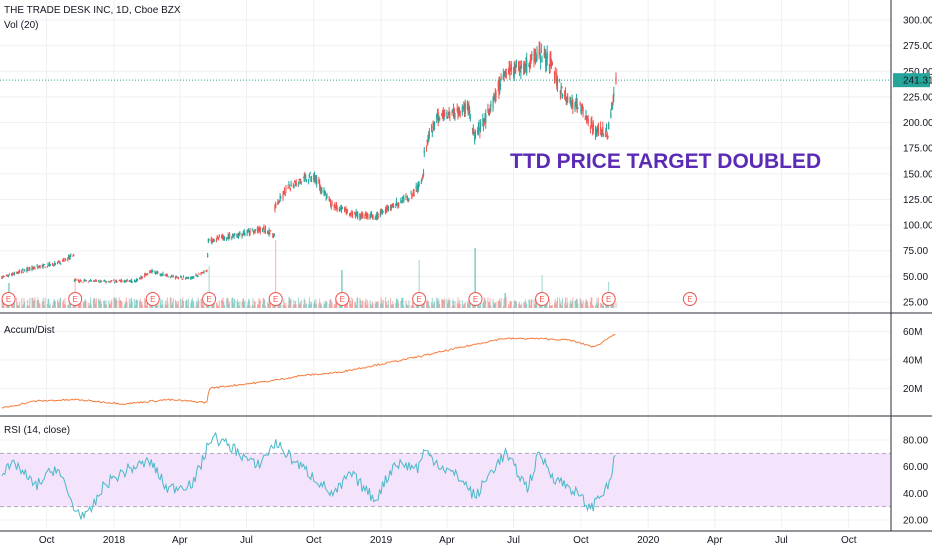  I want to click on accum-dist-legend: Accum/Dist, so click(29, 330).